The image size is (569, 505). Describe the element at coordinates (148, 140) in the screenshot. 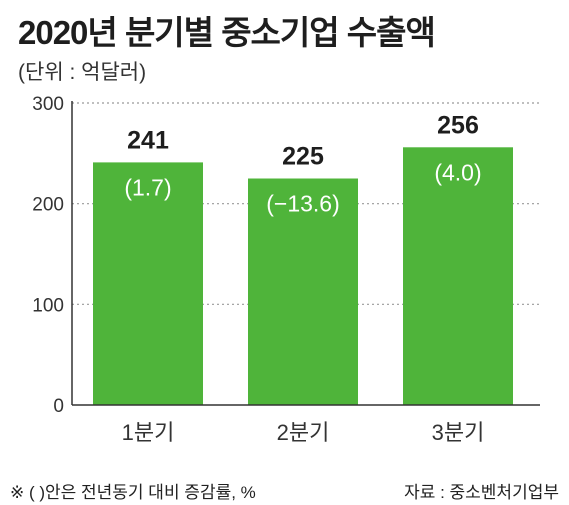

I see `value-label: 241` at that location.